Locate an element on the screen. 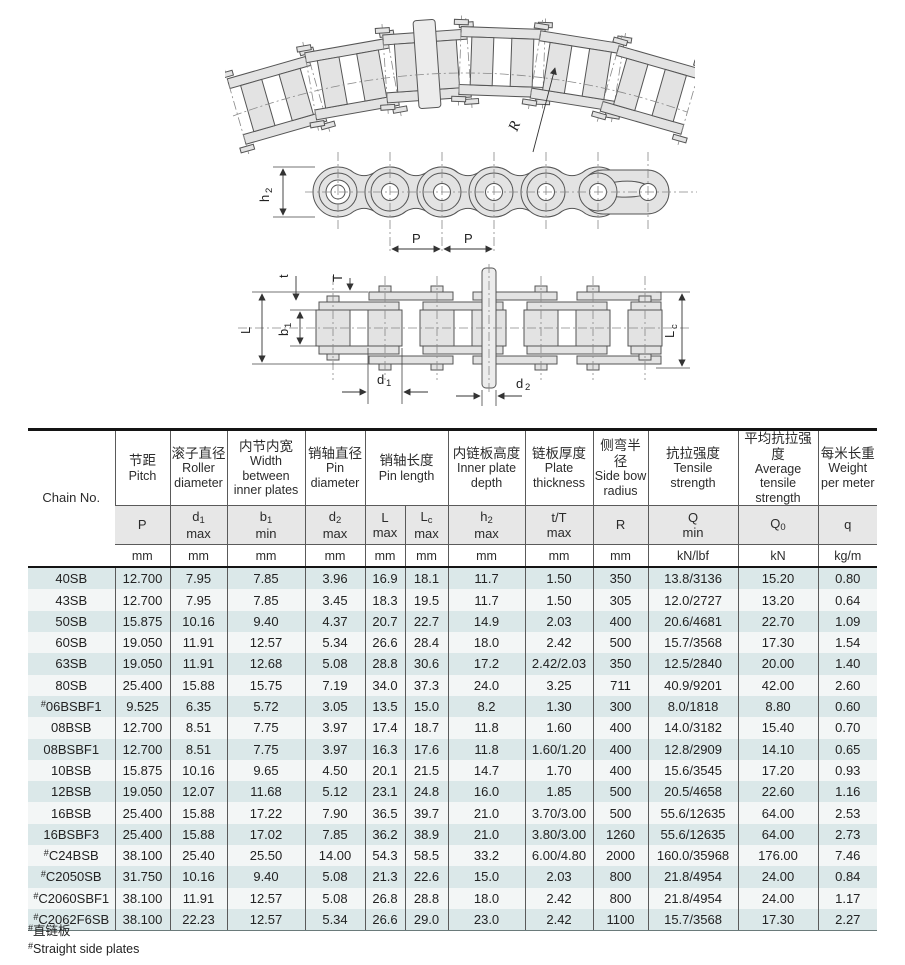 Image resolution: width=905 pixels, height=965 pixels. p1-label: P is located at coordinates (416, 238).